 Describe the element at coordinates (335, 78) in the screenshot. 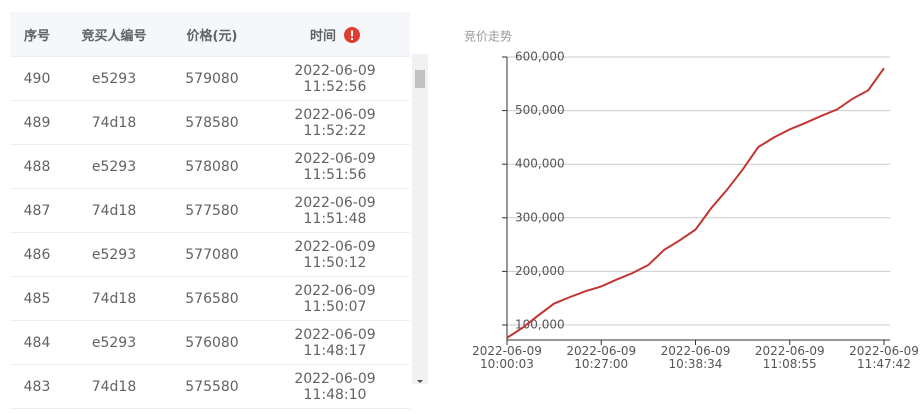

I see `table-cell: 2022-06-09 11:52:56` at that location.